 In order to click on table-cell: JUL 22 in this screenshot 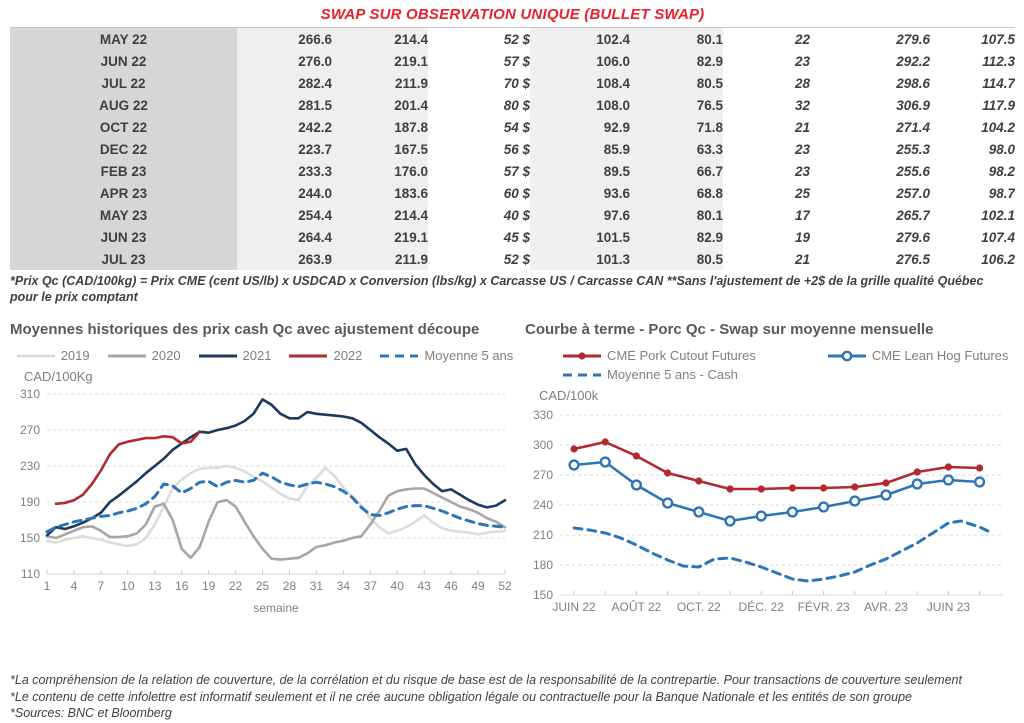, I will do `click(123, 83)`.